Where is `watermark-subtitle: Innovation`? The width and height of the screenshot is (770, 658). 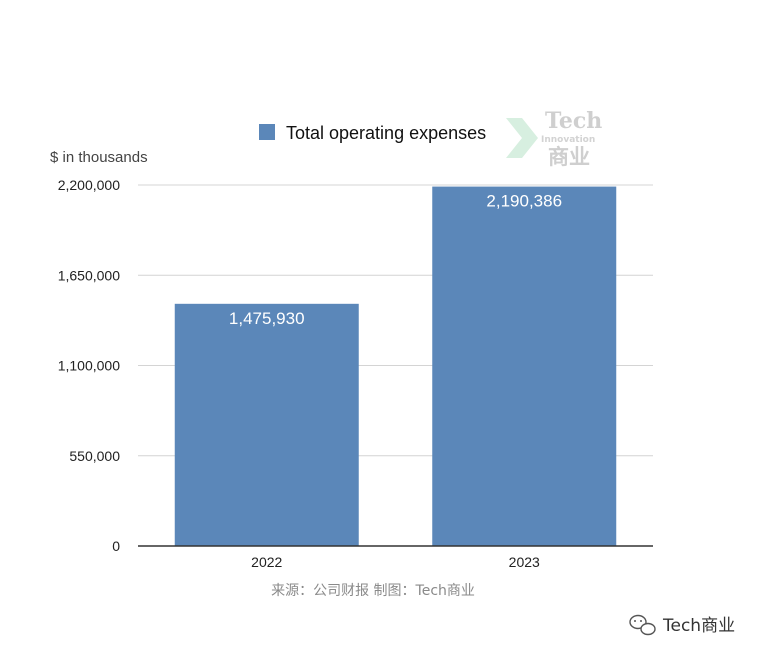 watermark-subtitle: Innovation is located at coordinates (568, 140).